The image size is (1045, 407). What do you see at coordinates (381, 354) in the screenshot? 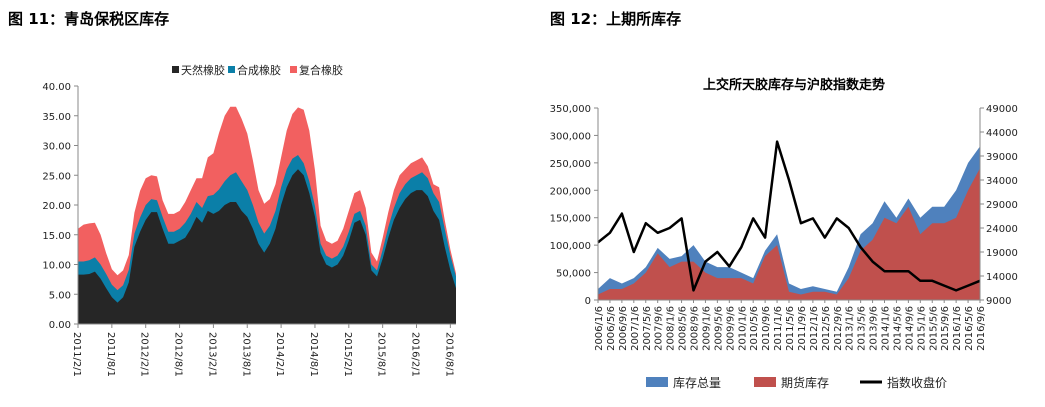
I see `x-tick-label: 2015/8/1` at bounding box center [381, 354].